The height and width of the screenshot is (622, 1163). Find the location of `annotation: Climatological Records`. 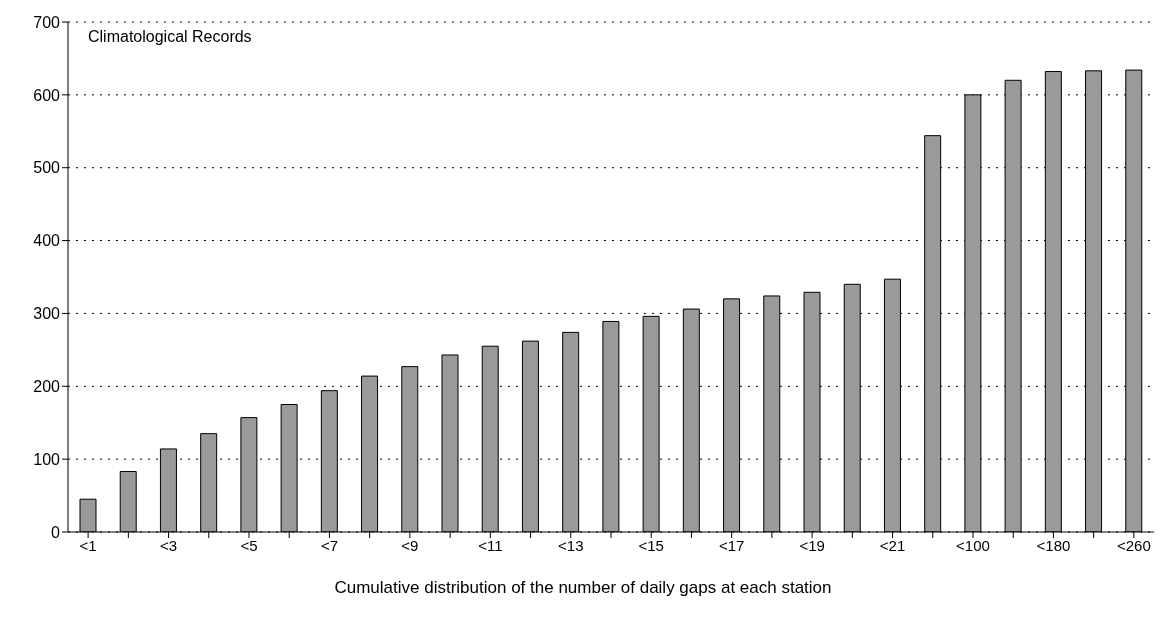

annotation: Climatological Records is located at coordinates (170, 37).